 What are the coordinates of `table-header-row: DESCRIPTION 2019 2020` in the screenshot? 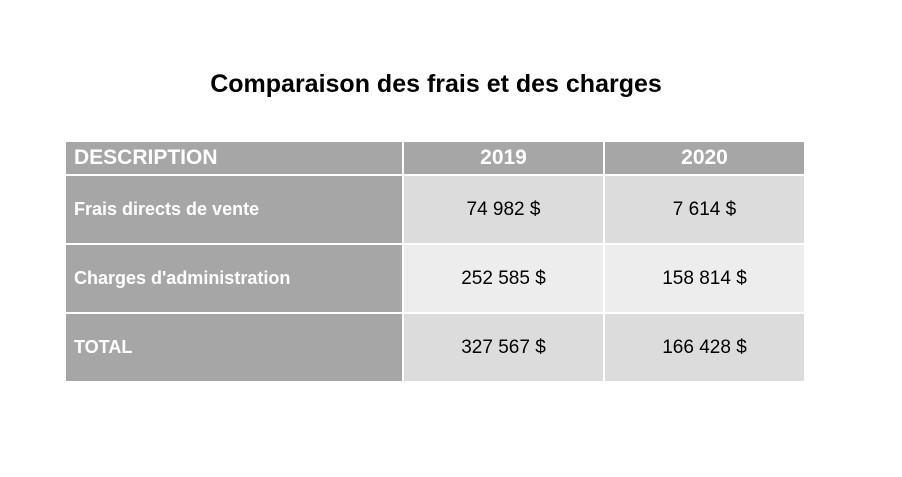 It's located at (435, 158).